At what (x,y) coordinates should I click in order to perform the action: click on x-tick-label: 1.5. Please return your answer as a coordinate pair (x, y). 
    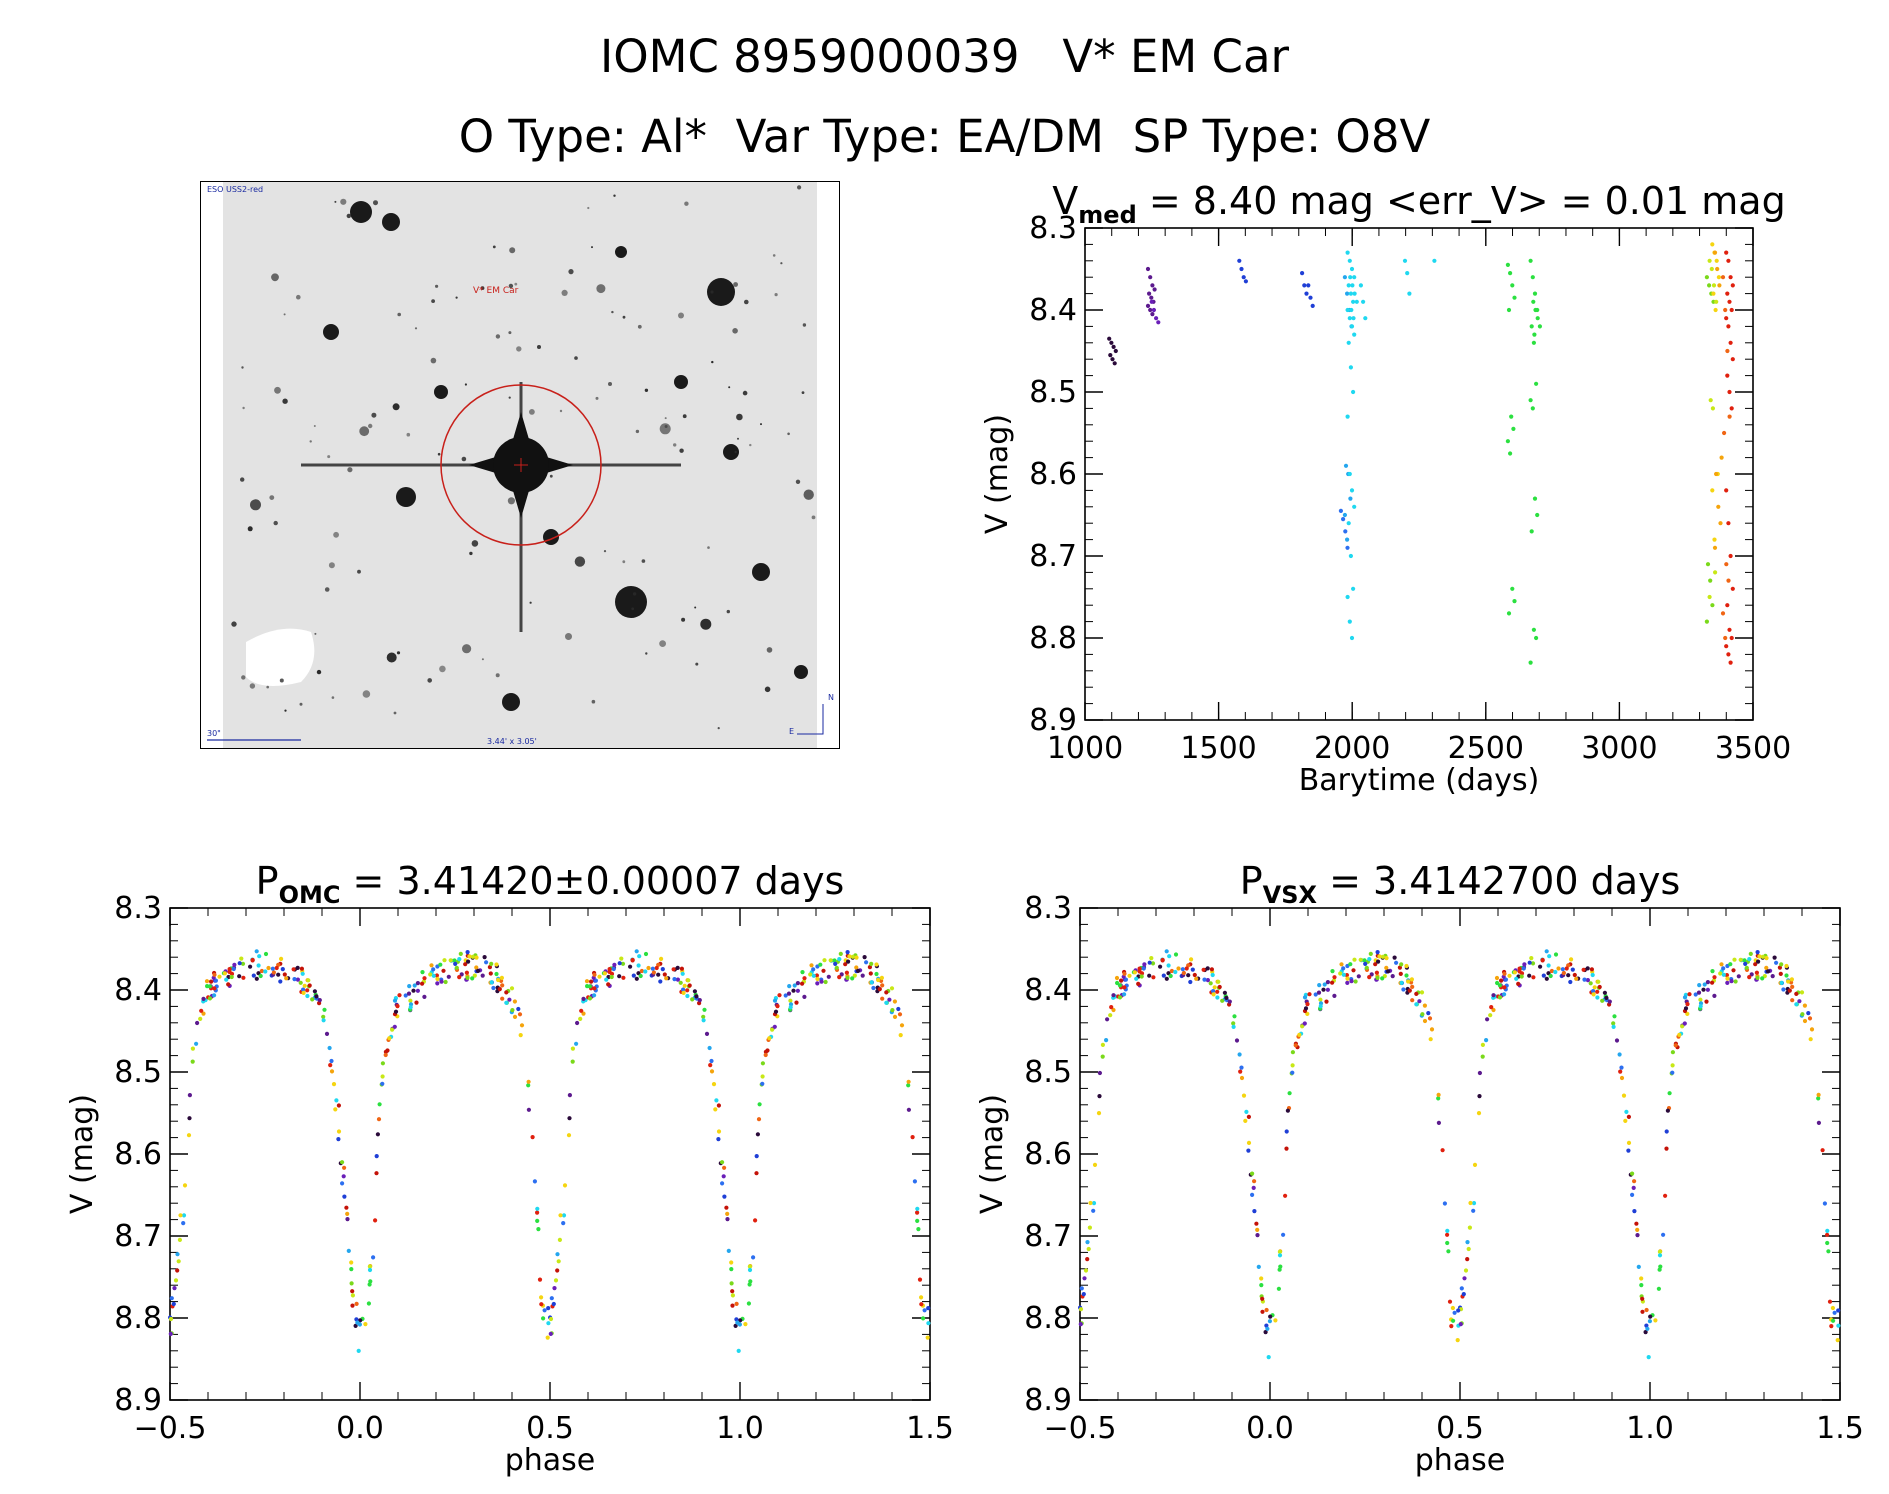
    Looking at the image, I should click on (930, 1428).